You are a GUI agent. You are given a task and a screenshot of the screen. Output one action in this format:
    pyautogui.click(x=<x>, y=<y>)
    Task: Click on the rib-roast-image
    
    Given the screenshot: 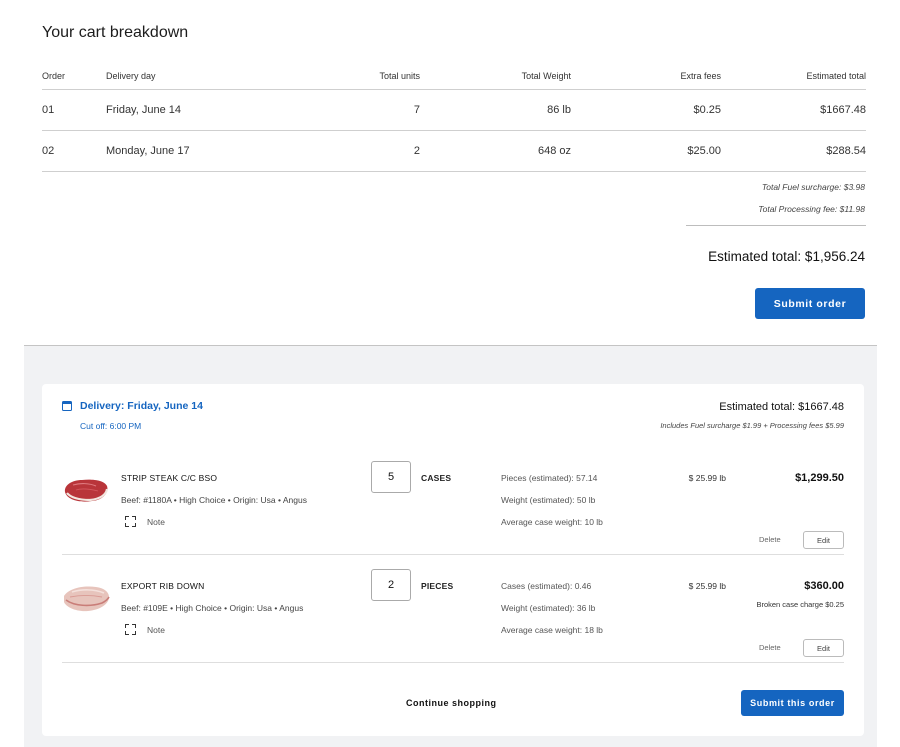 What is the action you would take?
    pyautogui.click(x=87, y=599)
    